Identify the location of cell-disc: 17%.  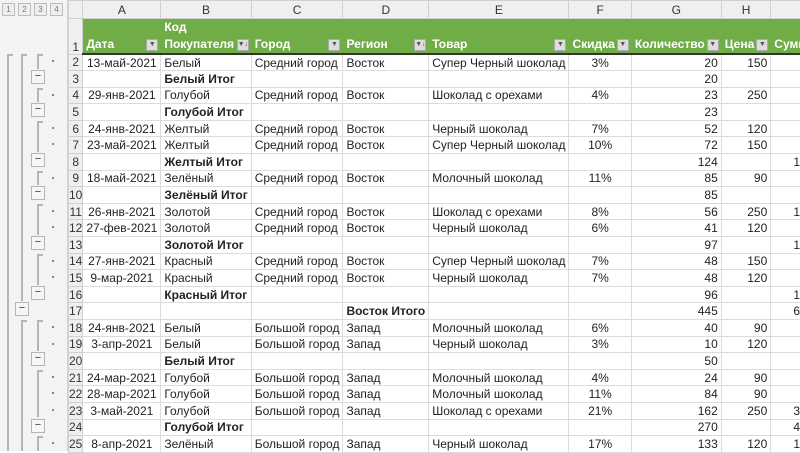
(600, 444).